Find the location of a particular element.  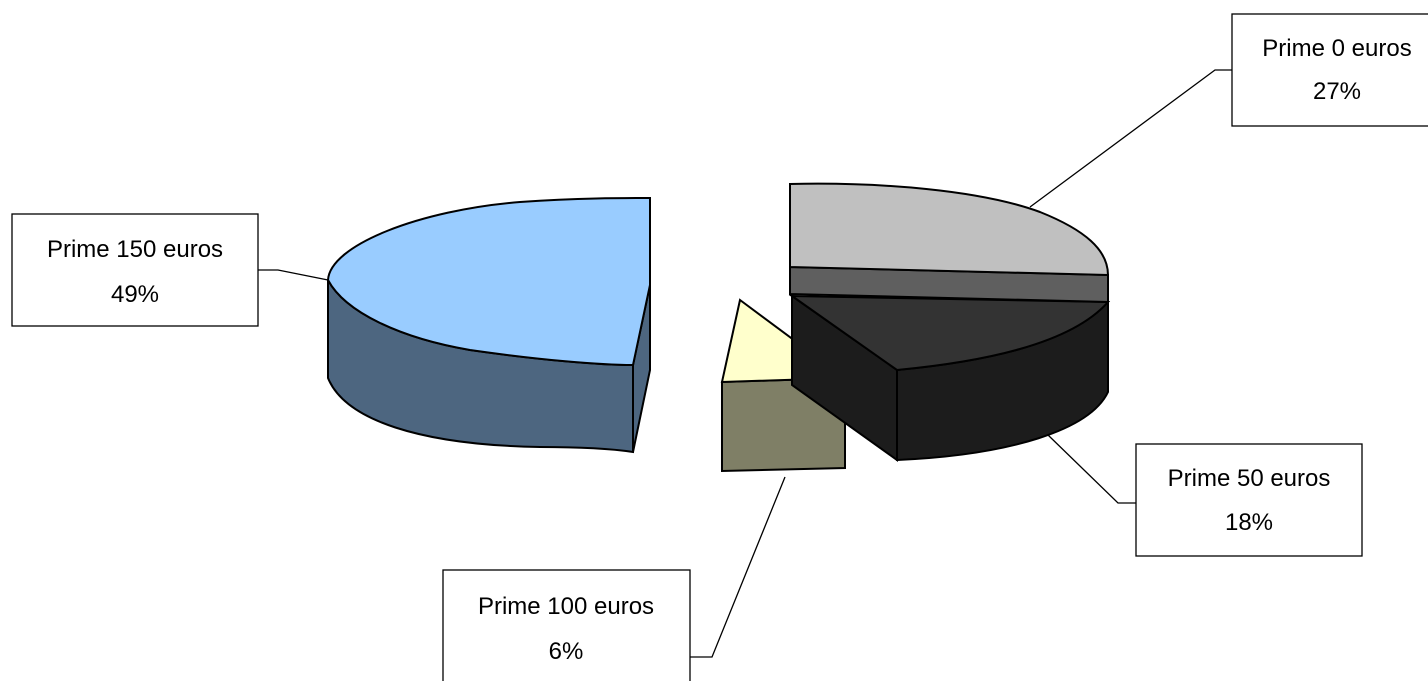

label-prime-0-pct: 27% is located at coordinates (1337, 91).